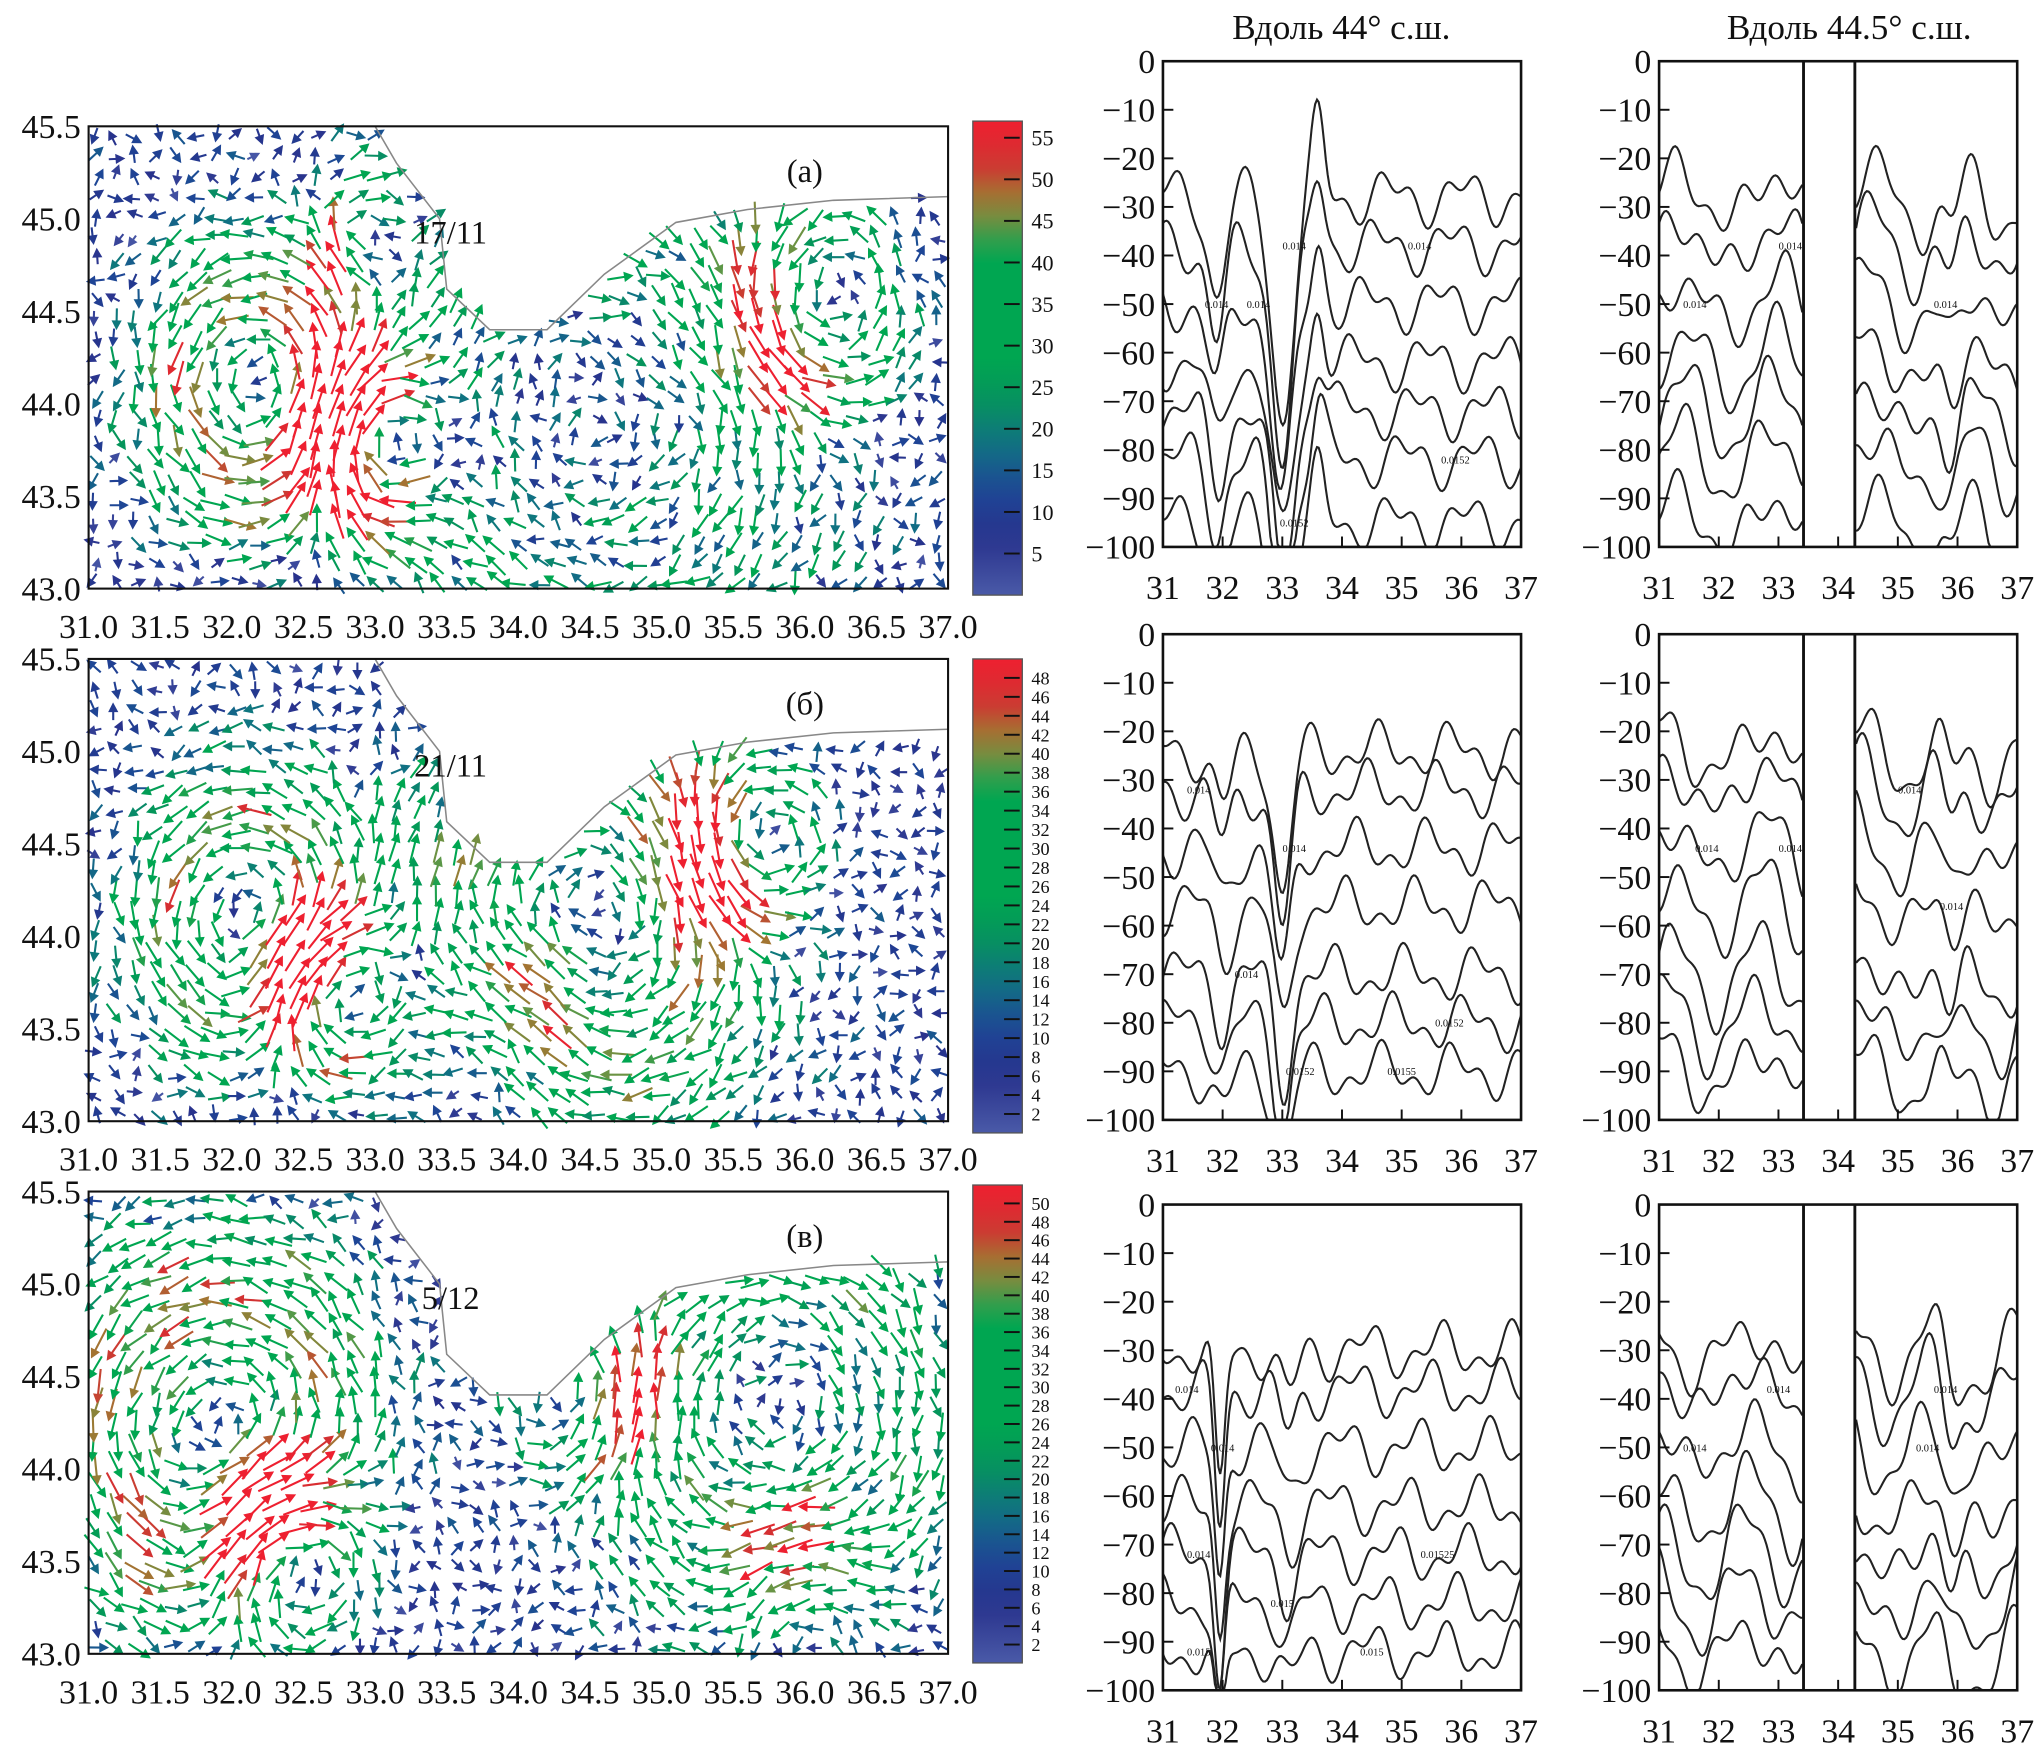 The width and height of the screenshot is (2042, 1758). Describe the element at coordinates (1521, 588) in the screenshot. I see `x-tick-label: 37` at that location.